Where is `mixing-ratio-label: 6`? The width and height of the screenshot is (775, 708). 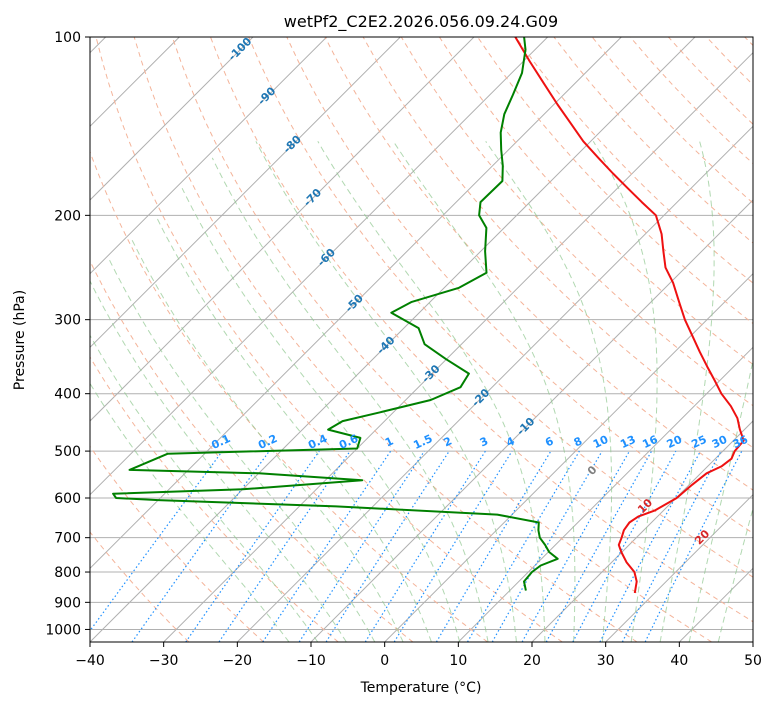 mixing-ratio-label: 6 is located at coordinates (549, 441).